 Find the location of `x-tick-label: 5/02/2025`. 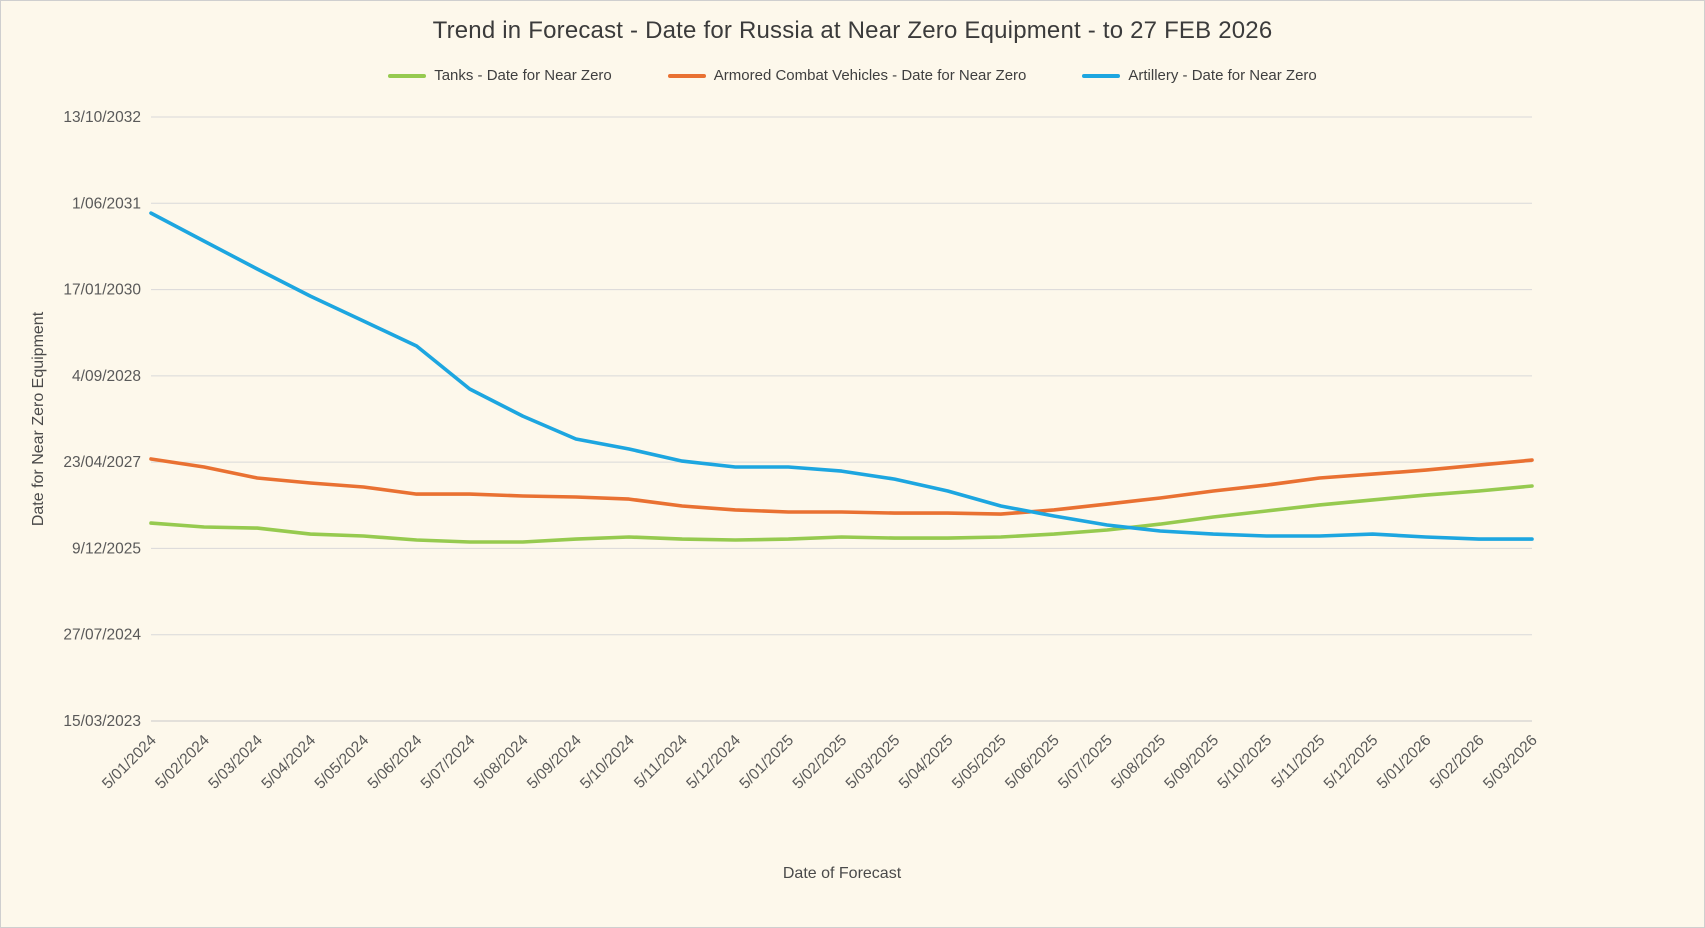

x-tick-label: 5/02/2025 is located at coordinates (820, 762).